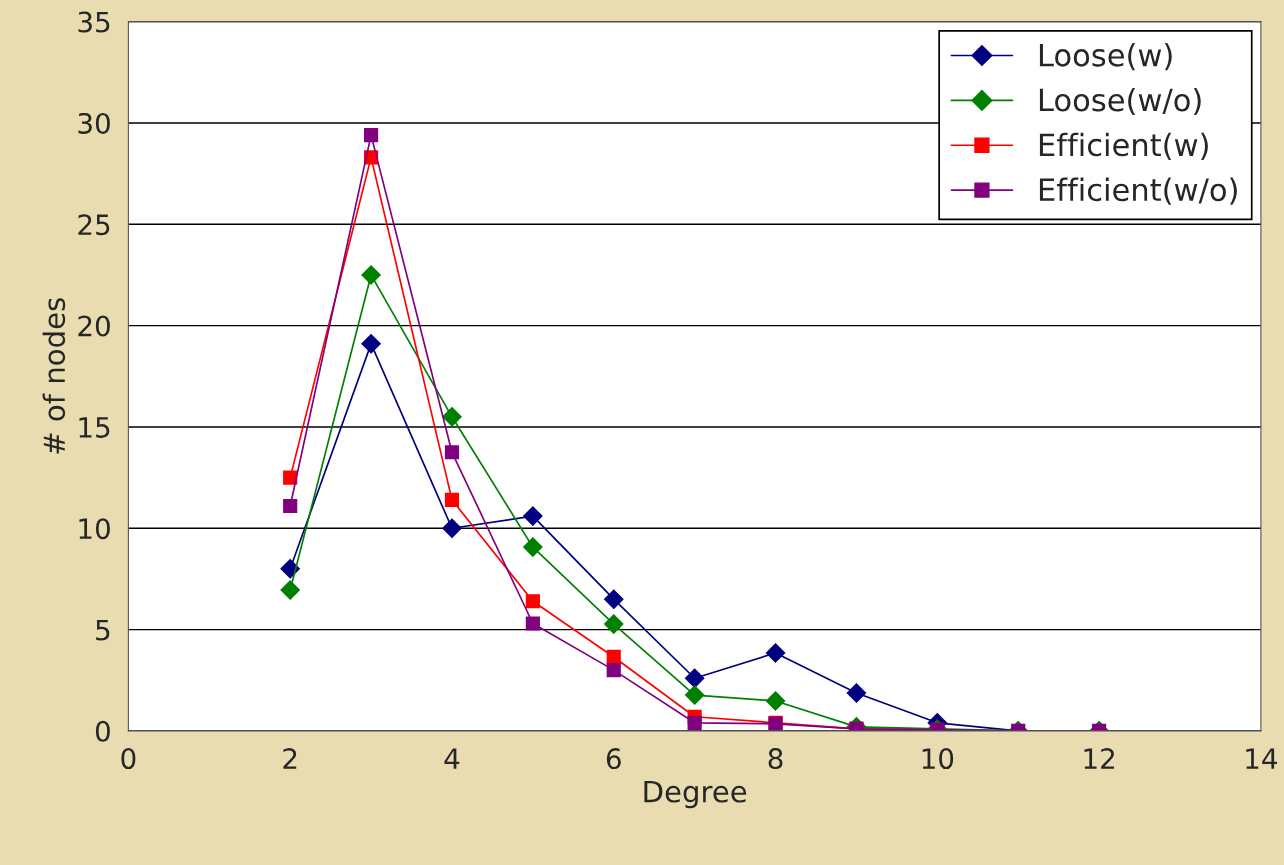 The image size is (1284, 865). I want to click on x-tick-label: 0, so click(128, 759).